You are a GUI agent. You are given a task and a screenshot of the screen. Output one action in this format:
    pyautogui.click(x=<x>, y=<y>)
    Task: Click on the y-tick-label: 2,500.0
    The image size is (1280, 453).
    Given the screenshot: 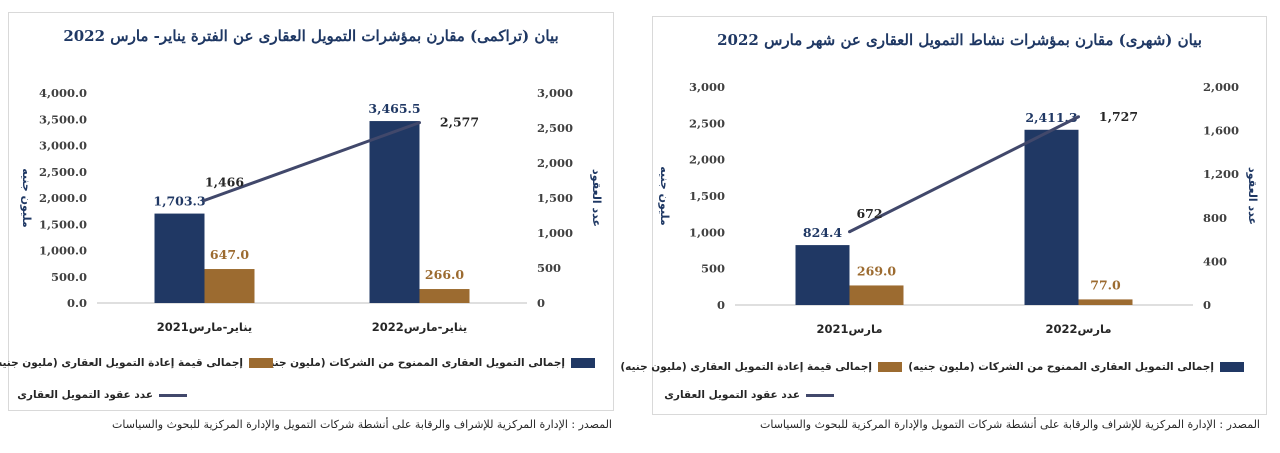 What is the action you would take?
    pyautogui.click(x=63, y=172)
    